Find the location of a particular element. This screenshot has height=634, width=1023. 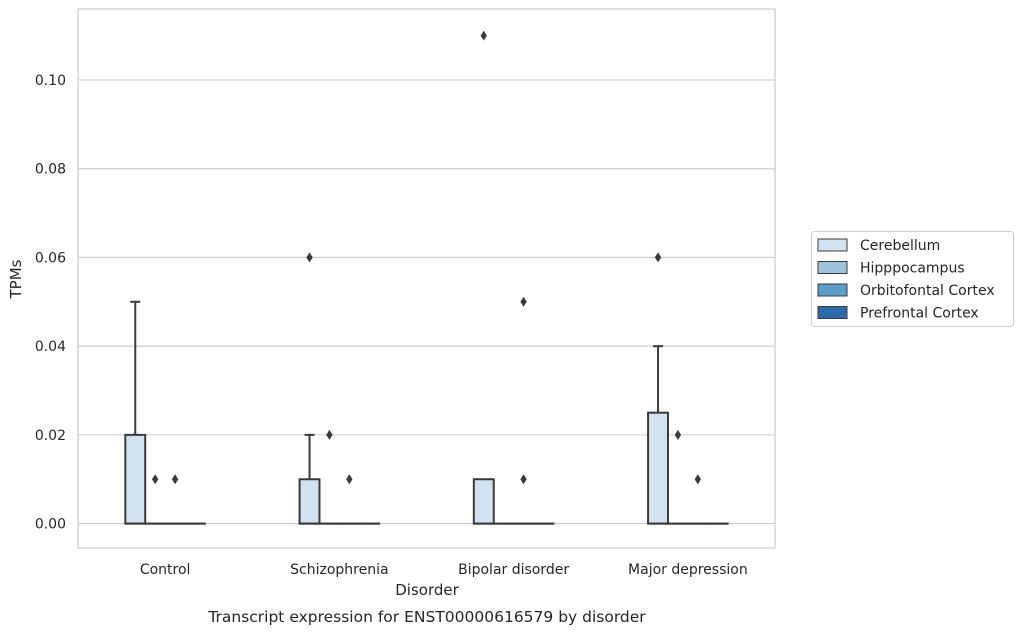

legend-label: Orbitofontal Cortex is located at coordinates (927, 291).